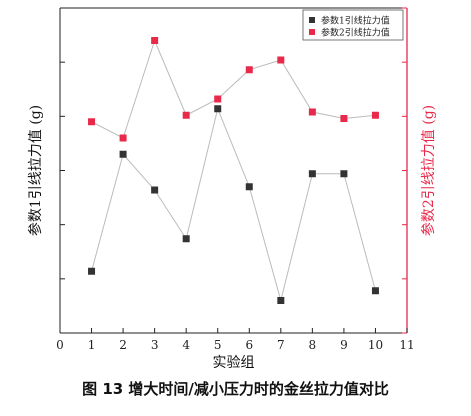 The image size is (471, 416). I want to click on x-tick-label: 9, so click(344, 345).